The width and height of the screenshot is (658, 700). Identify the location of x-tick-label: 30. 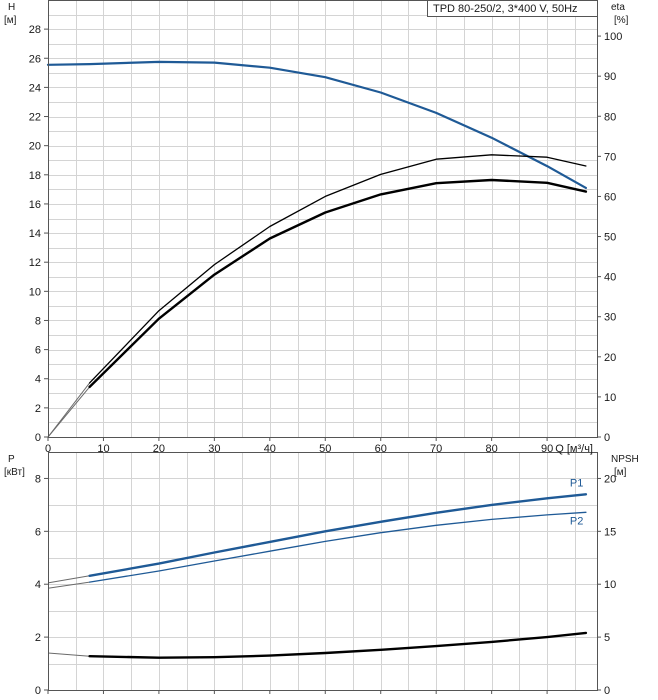
(214, 449).